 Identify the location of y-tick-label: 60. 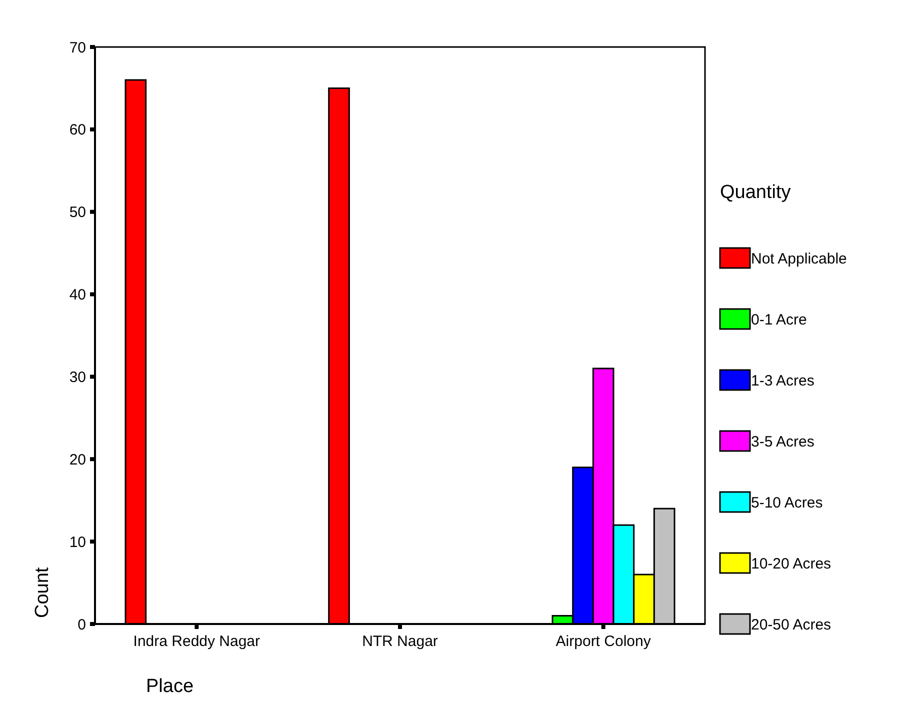
(77, 130).